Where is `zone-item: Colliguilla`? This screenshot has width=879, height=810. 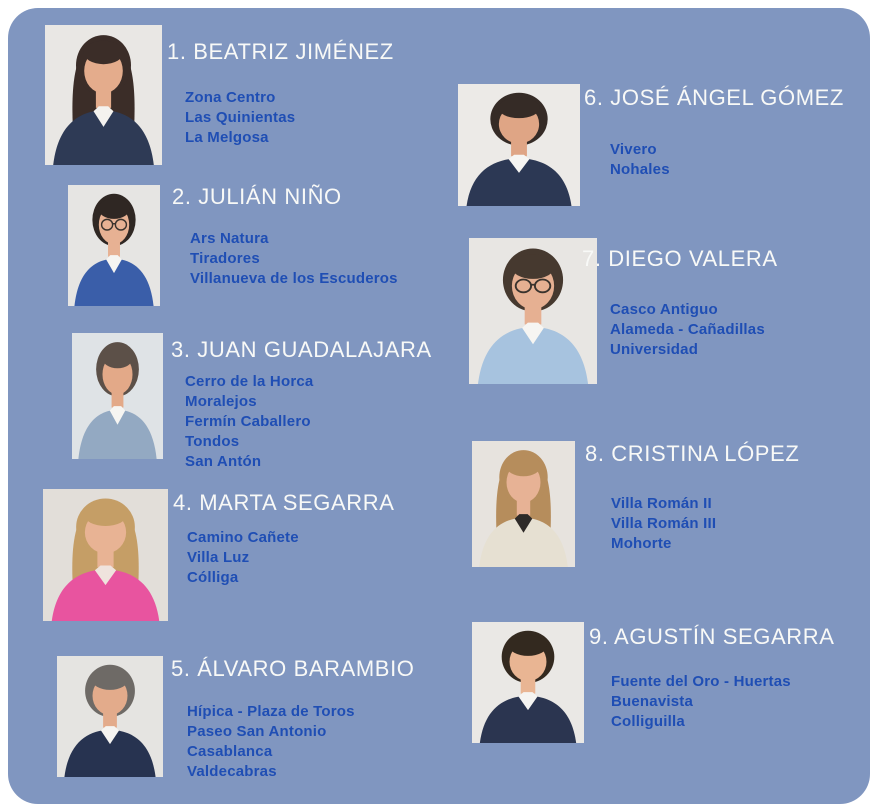 zone-item: Colliguilla is located at coordinates (648, 721).